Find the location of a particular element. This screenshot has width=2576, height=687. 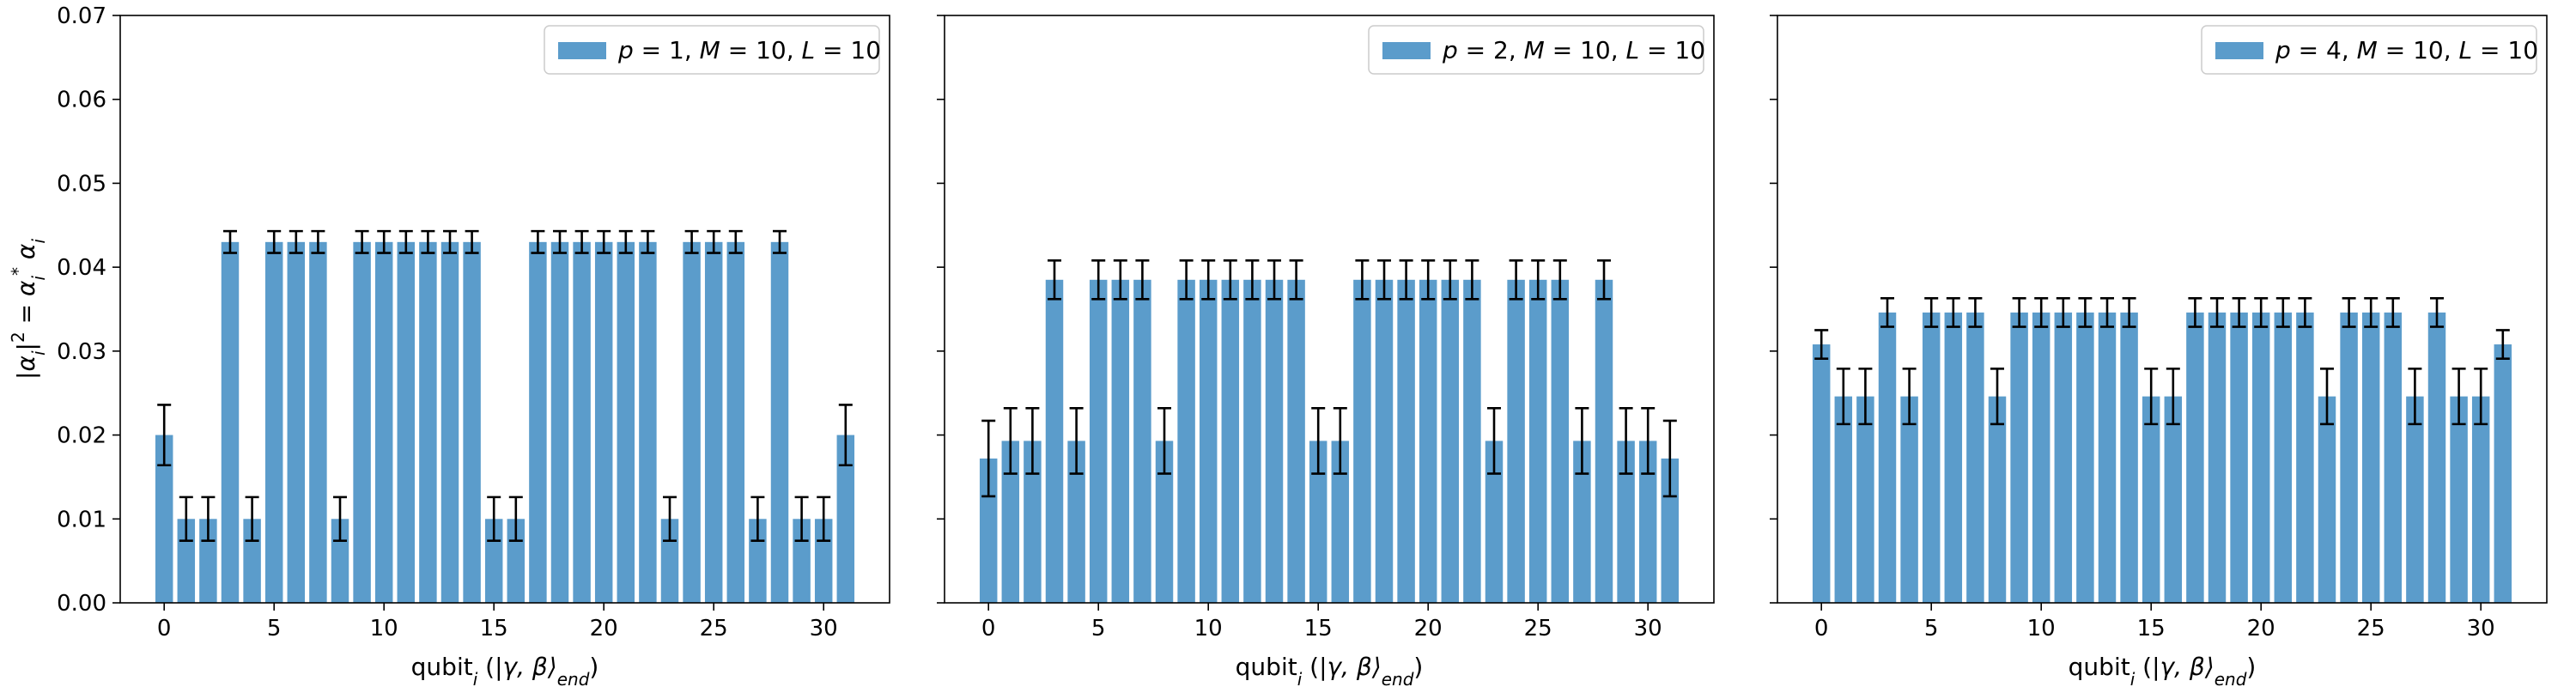

legend: p = 2, M = 10, L = 10 is located at coordinates (1536, 50).